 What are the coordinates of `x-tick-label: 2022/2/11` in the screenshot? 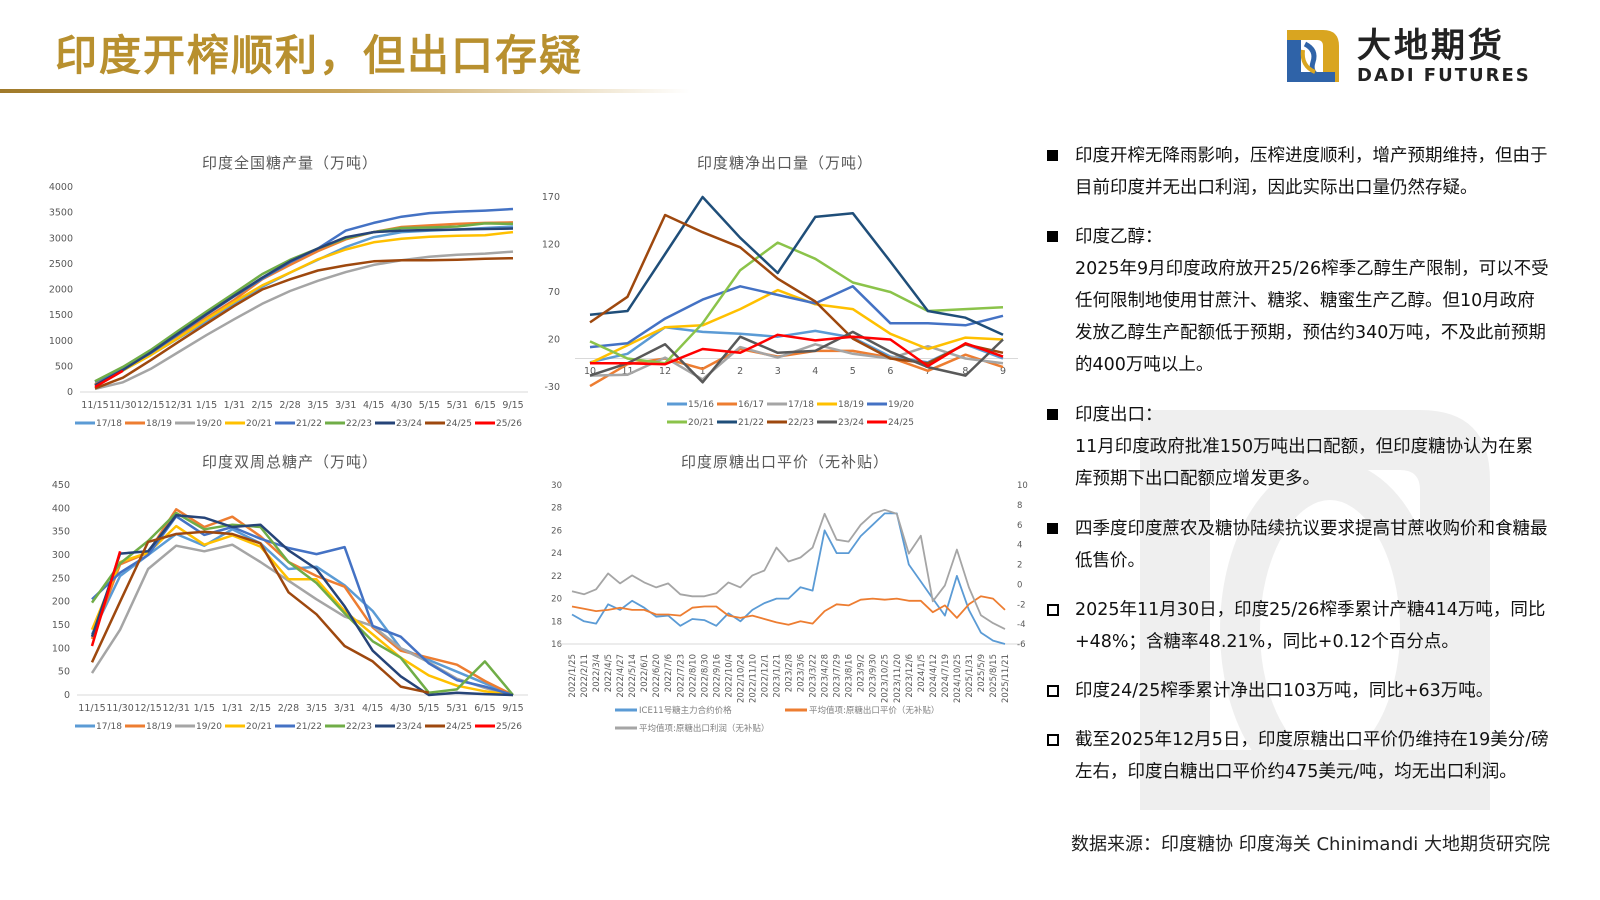 It's located at (585, 676).